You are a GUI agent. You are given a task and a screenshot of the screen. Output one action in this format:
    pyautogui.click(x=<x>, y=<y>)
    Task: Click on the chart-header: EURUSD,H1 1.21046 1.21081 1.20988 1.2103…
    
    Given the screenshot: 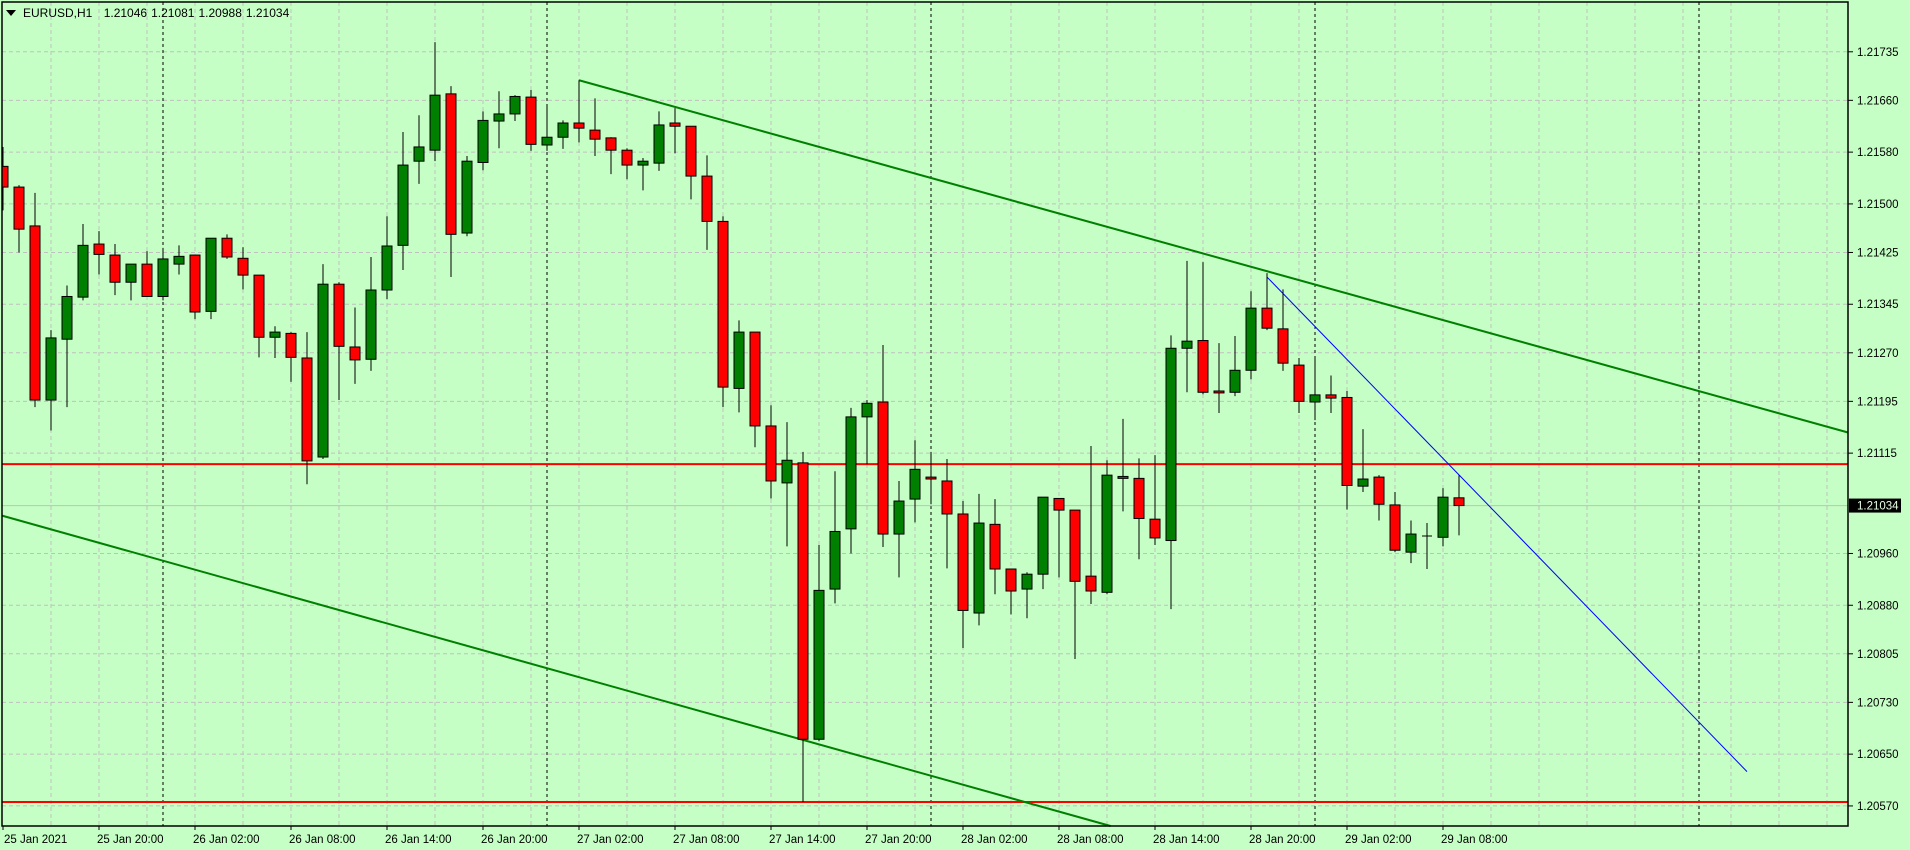 What is the action you would take?
    pyautogui.click(x=147, y=13)
    